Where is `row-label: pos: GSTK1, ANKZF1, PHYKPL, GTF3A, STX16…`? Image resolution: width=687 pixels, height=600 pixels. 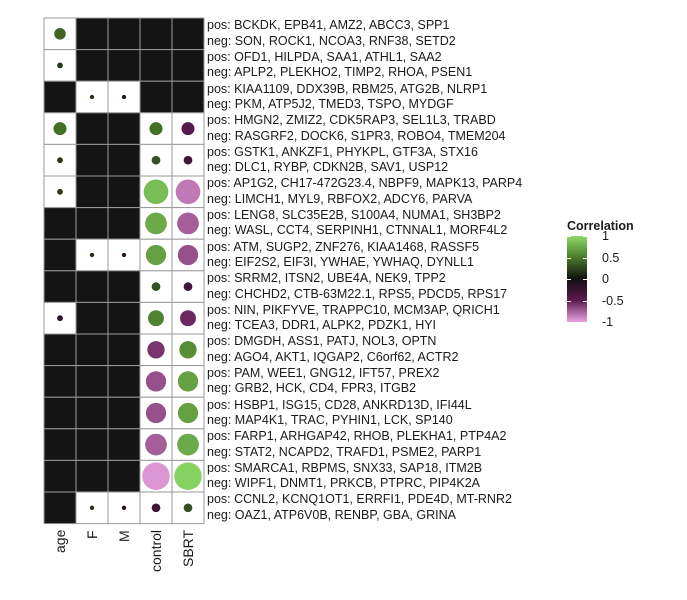 row-label: pos: GSTK1, ANKZF1, PHYKPL, GTF3A, STX16… is located at coordinates (342, 160).